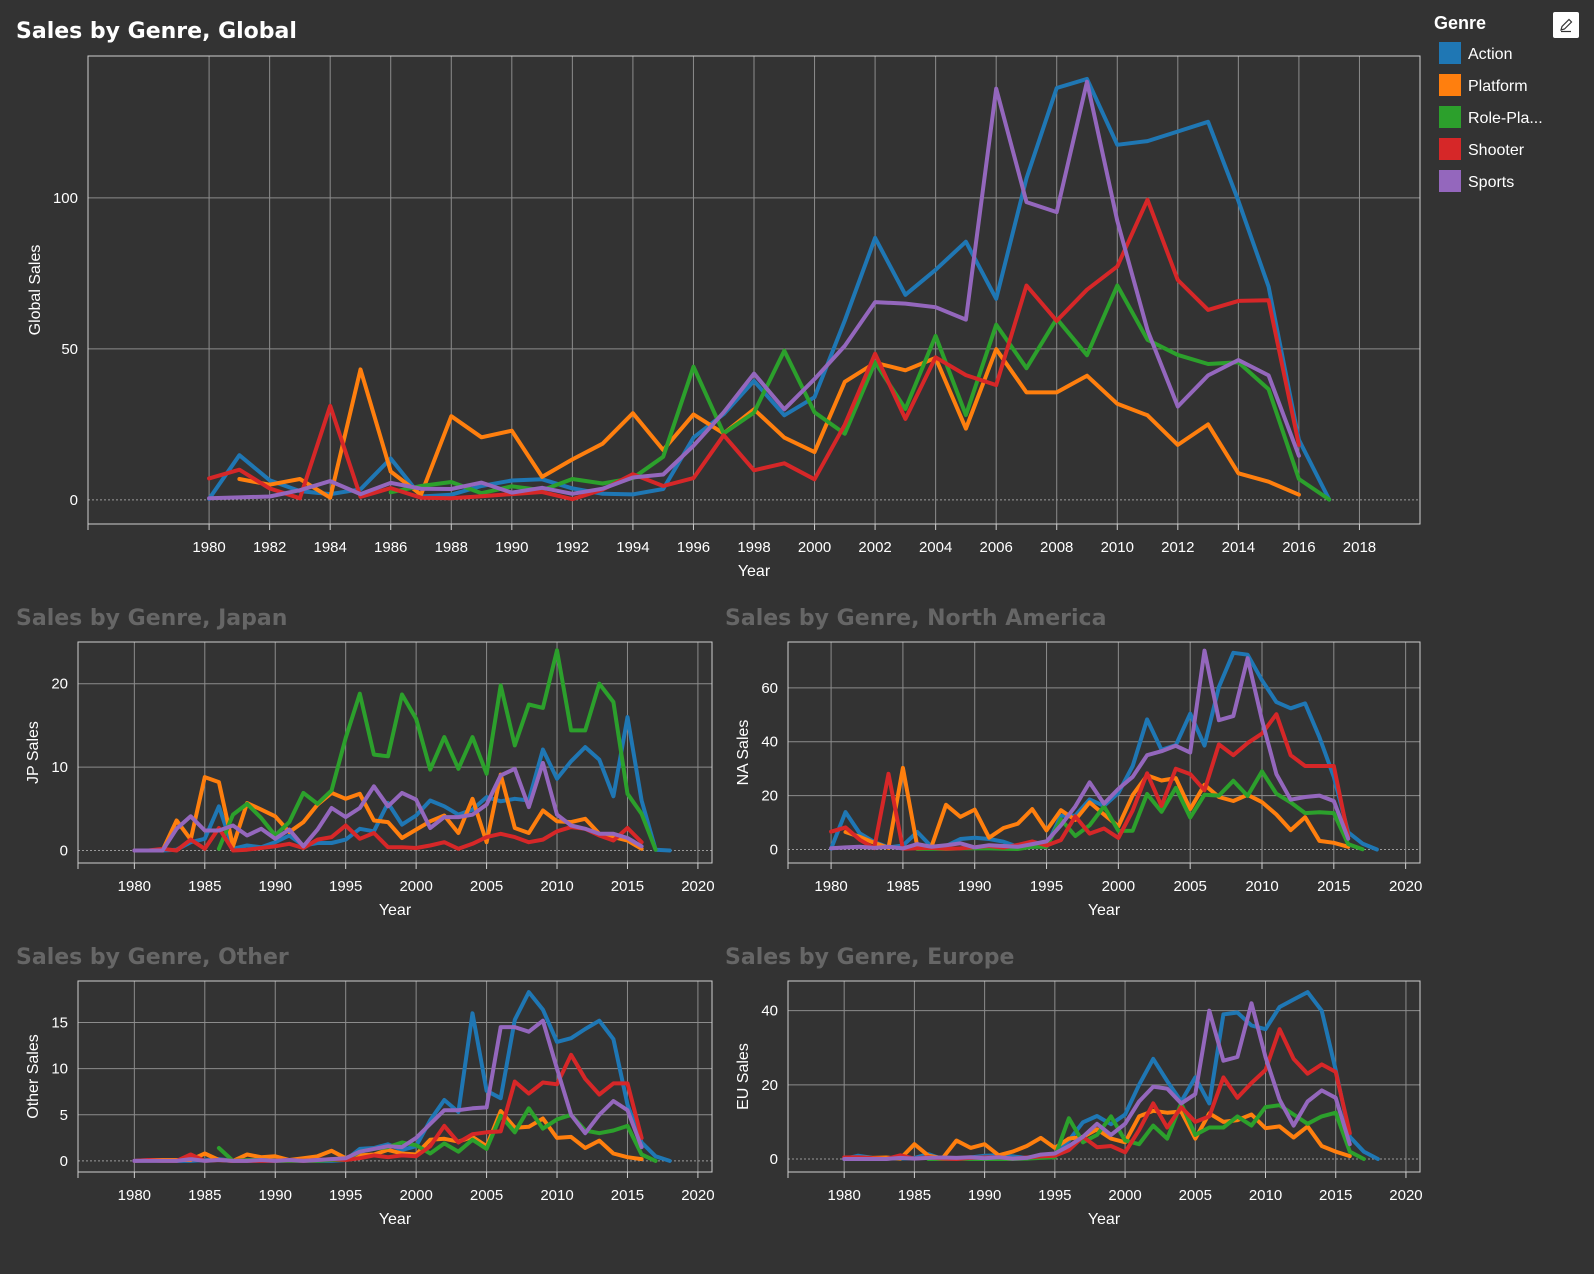 This screenshot has height=1274, width=1594. What do you see at coordinates (743, 1076) in the screenshot?
I see `y-axis-label: EU Sales` at bounding box center [743, 1076].